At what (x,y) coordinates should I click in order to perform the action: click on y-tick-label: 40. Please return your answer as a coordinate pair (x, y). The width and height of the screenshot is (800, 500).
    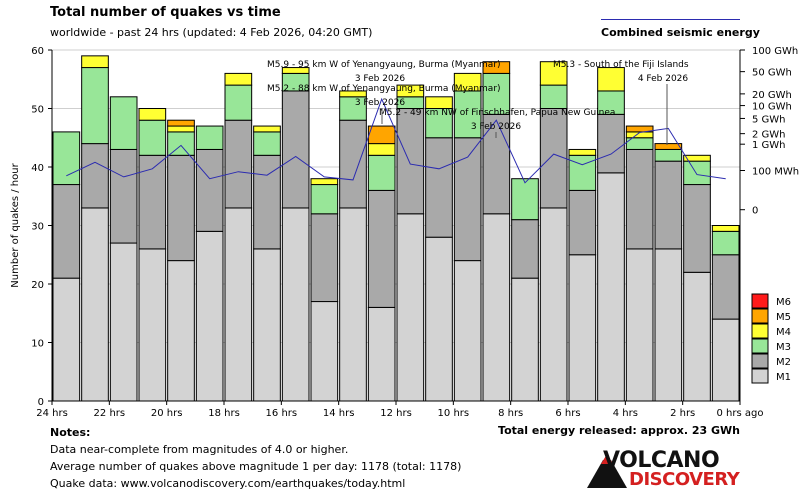
    Looking at the image, I should click on (37, 168).